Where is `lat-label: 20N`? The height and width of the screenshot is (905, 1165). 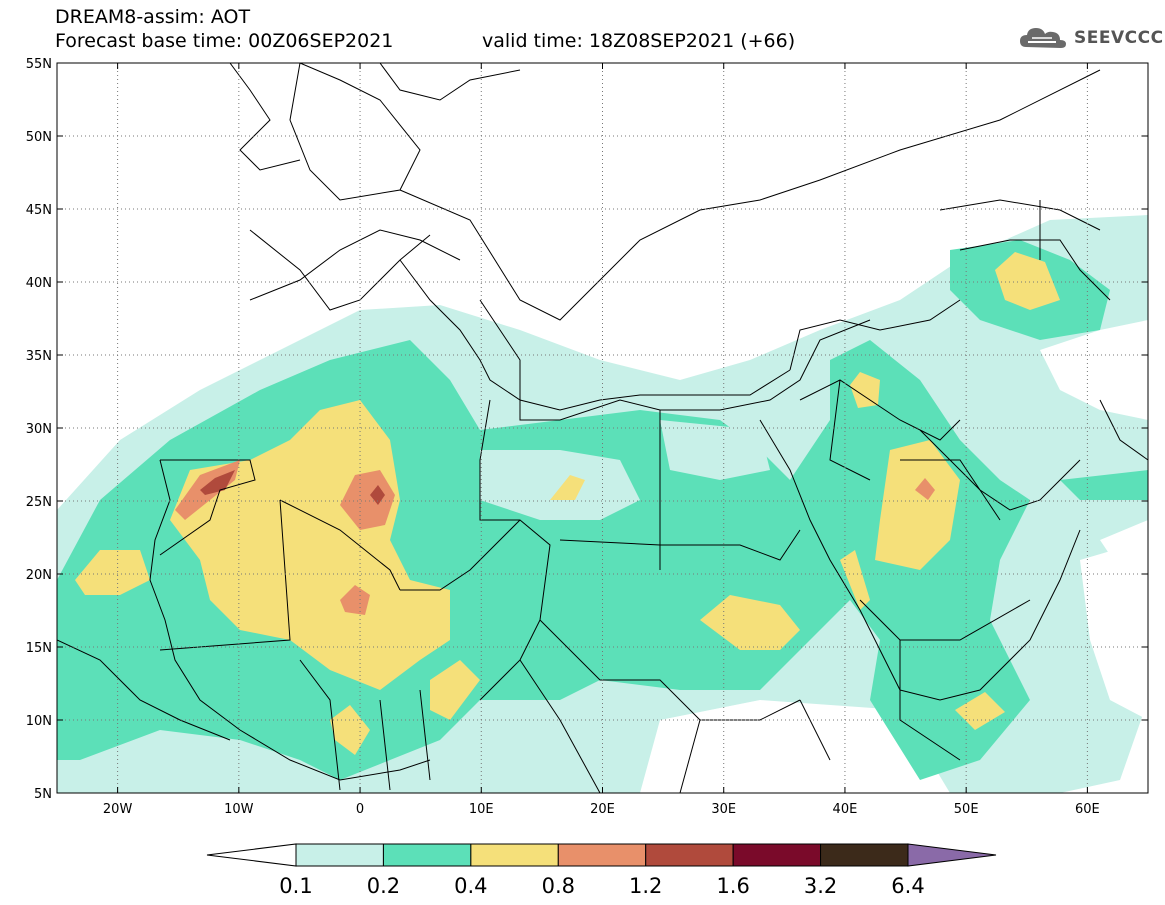
lat-label: 20N is located at coordinates (39, 575).